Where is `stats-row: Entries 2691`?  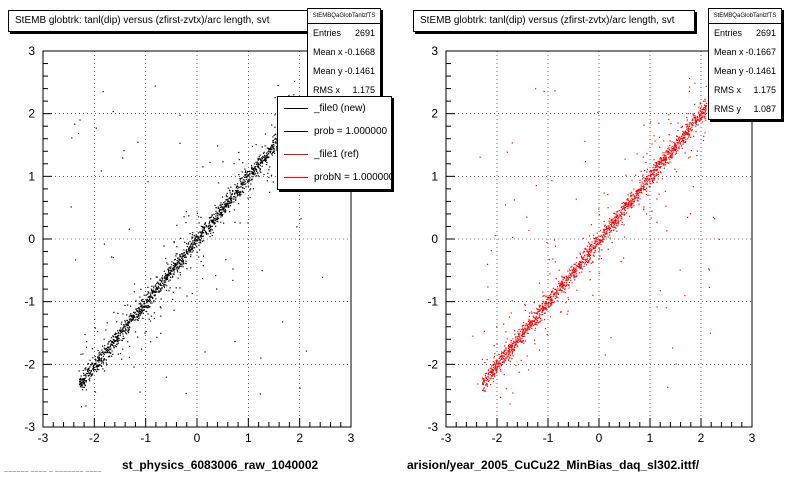 stats-row: Entries 2691 is located at coordinates (344, 33).